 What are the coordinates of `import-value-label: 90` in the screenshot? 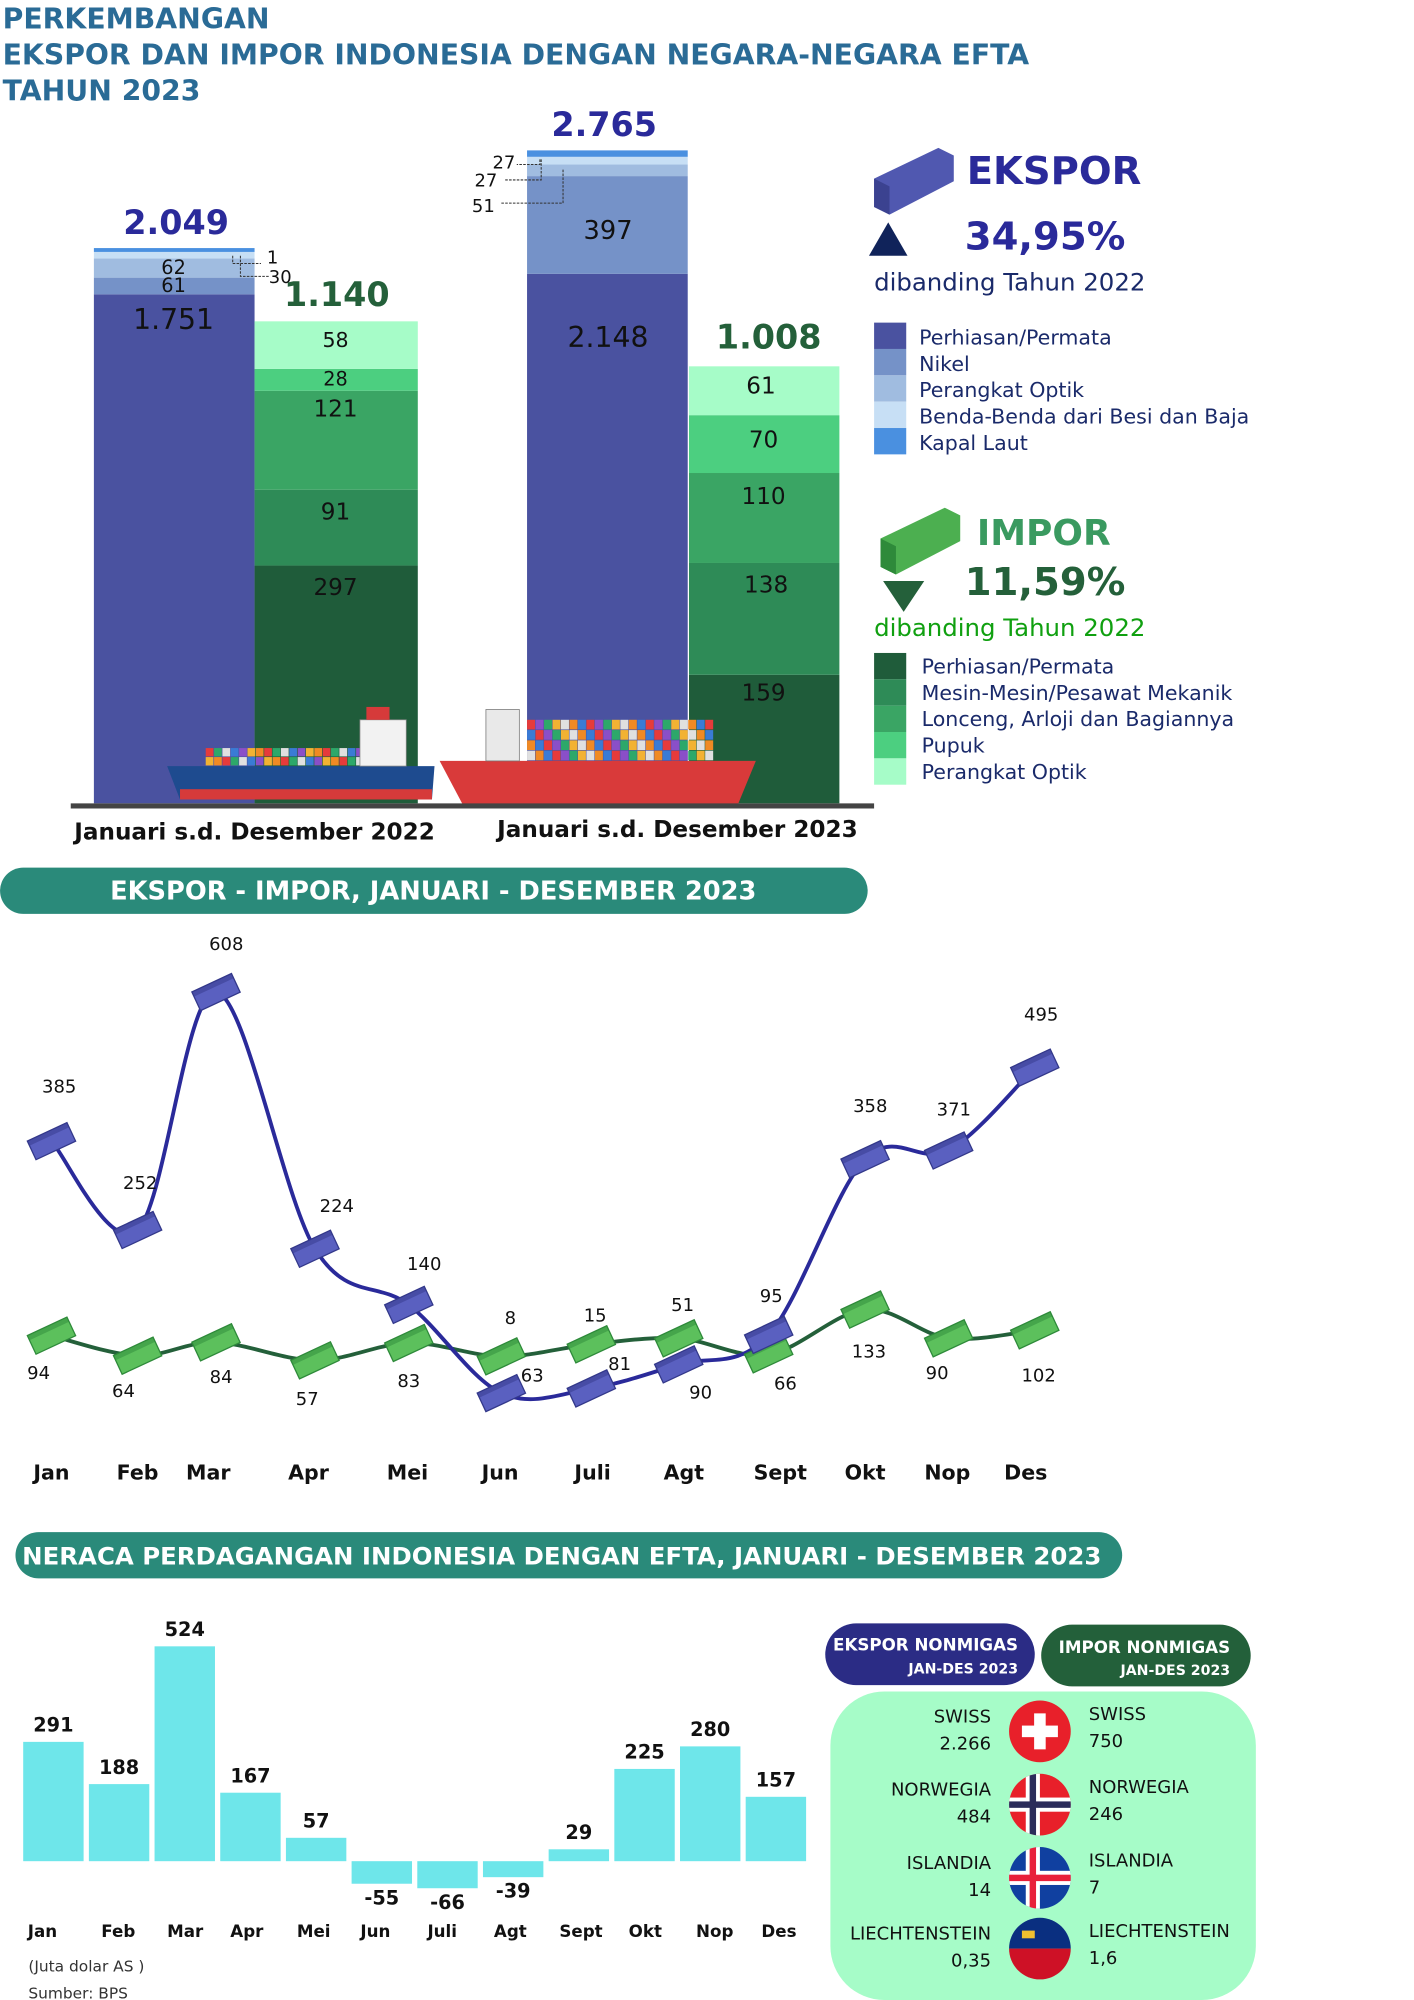 It's located at (937, 1373).